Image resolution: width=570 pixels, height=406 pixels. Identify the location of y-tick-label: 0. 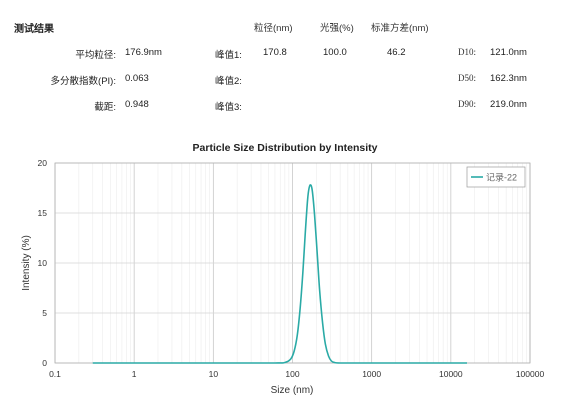
(44, 363).